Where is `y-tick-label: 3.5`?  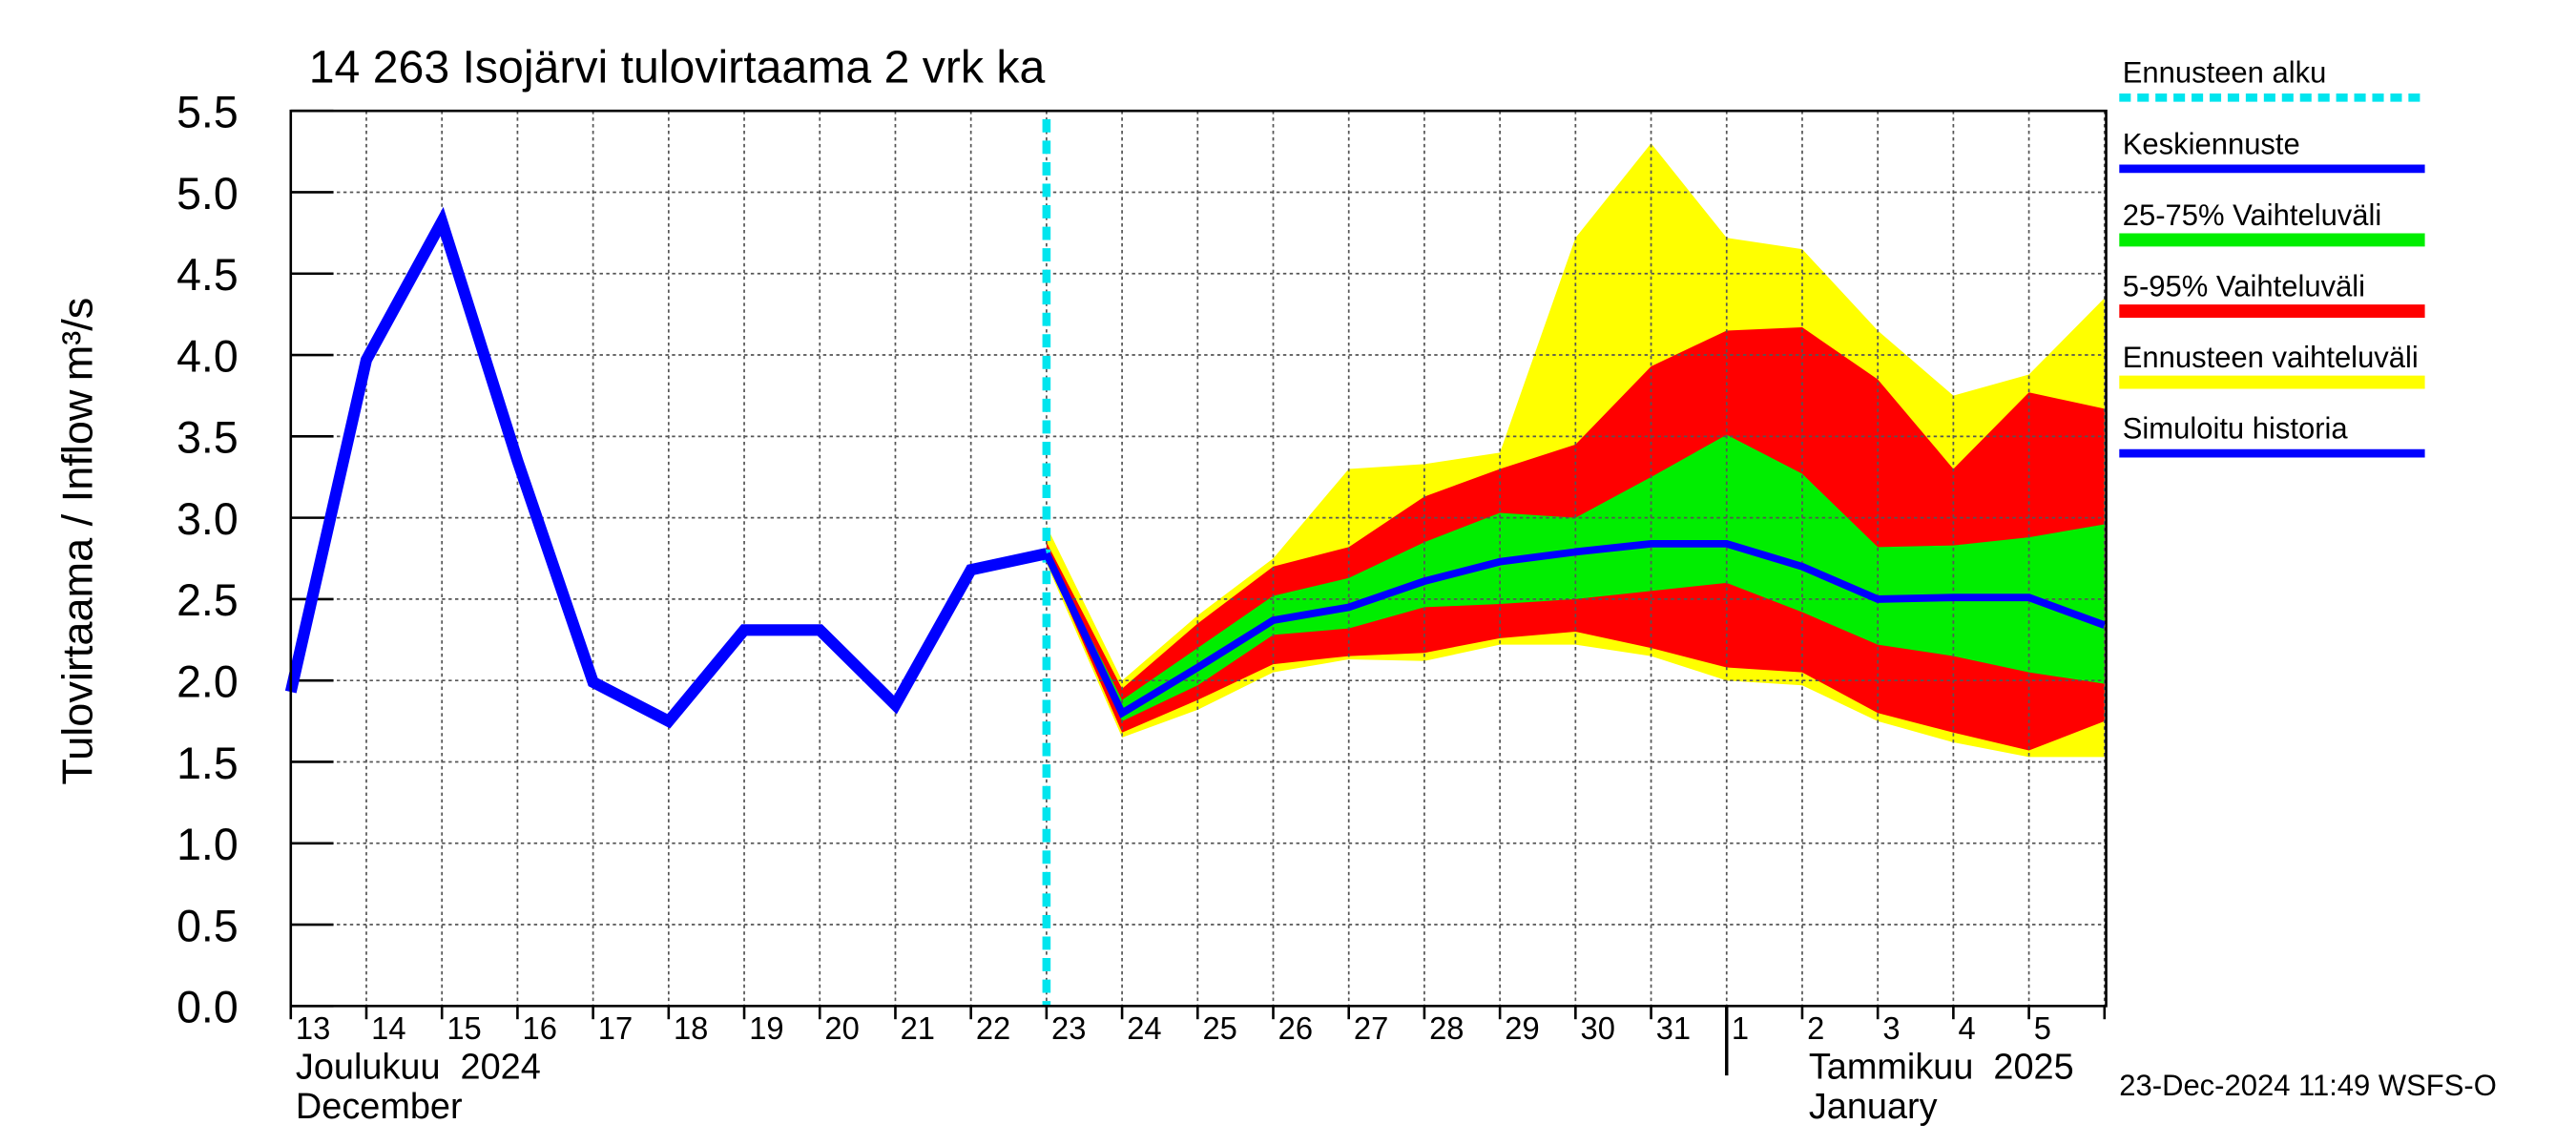 y-tick-label: 3.5 is located at coordinates (208, 438).